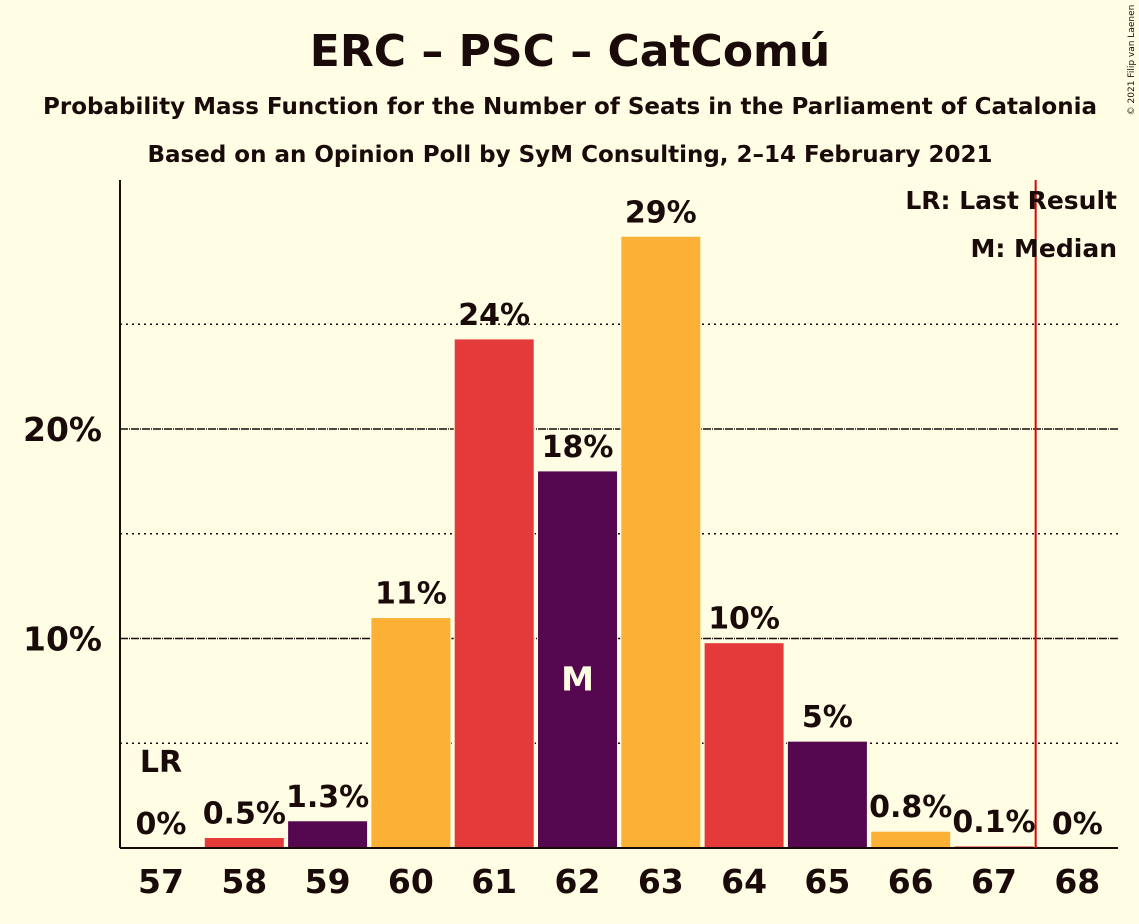 The image size is (1139, 924). What do you see at coordinates (328, 881) in the screenshot?
I see `x-tick-label: 59` at bounding box center [328, 881].